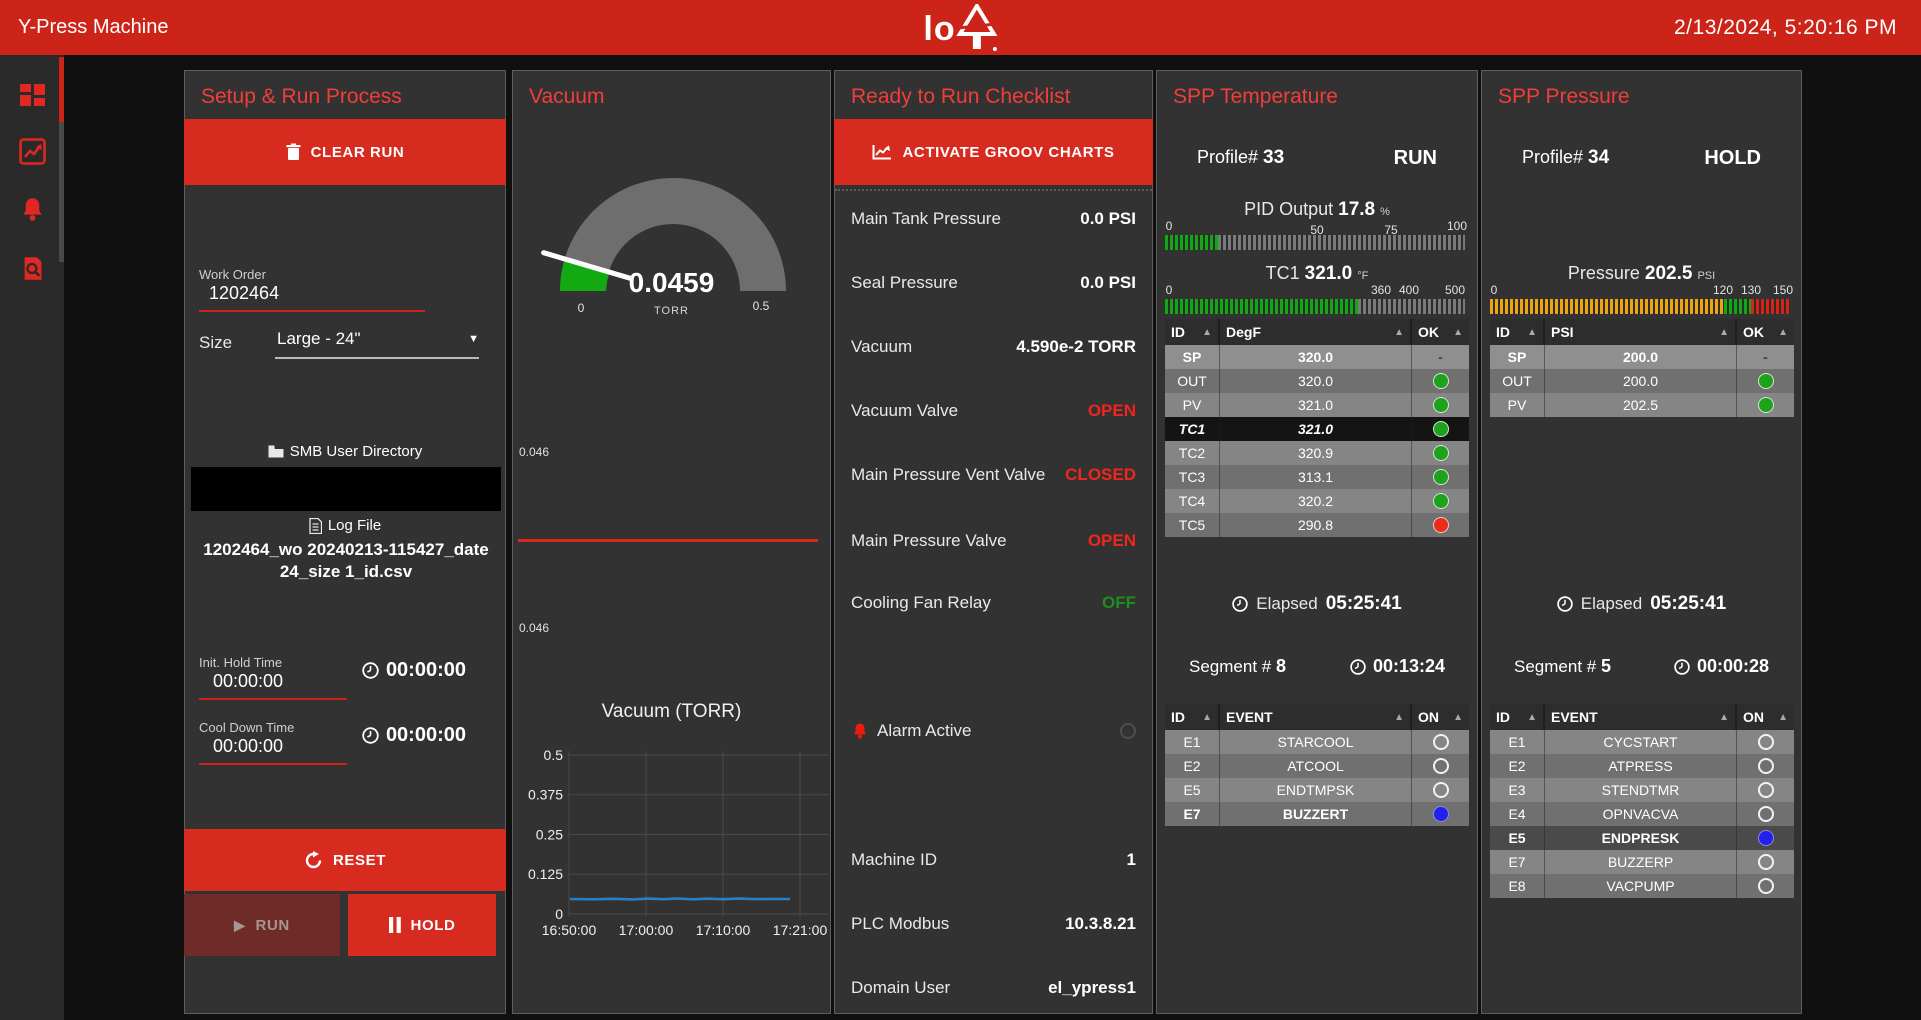  Describe the element at coordinates (993, 988) in the screenshot. I see `info-row: Domain User el_ypress1` at that location.